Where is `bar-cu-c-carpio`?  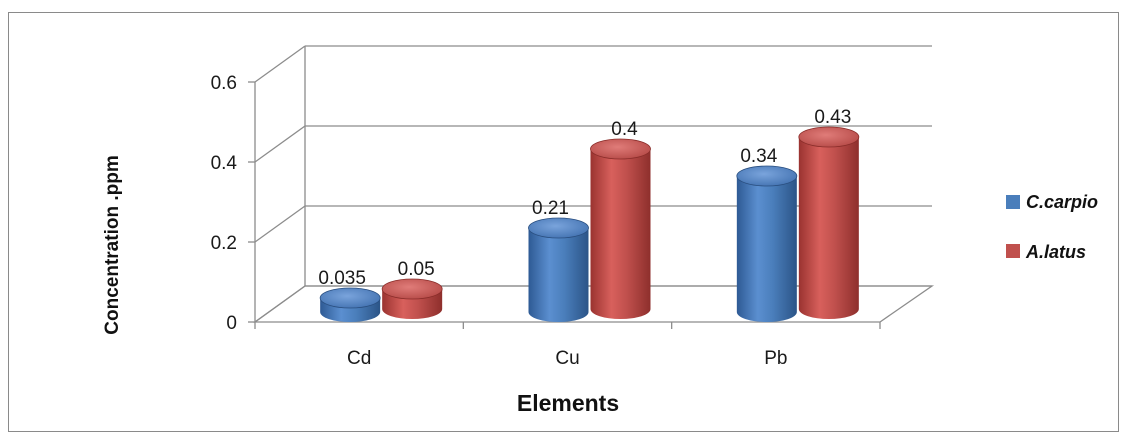 bar-cu-c-carpio is located at coordinates (558, 269).